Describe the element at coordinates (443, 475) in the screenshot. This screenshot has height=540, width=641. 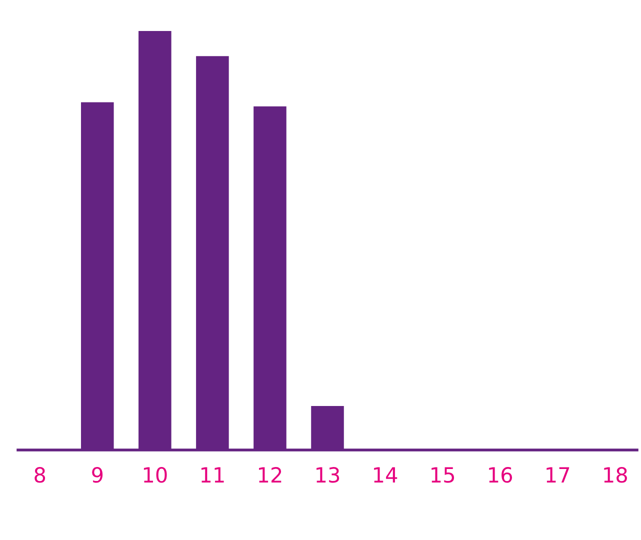
I see `x-tick-label: 15` at that location.